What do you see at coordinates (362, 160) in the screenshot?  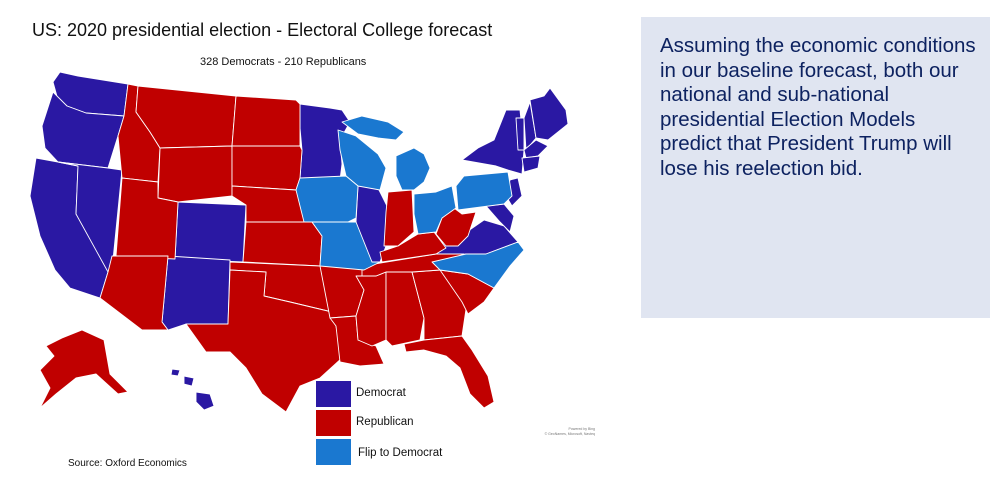 I see `state-wisconsin` at bounding box center [362, 160].